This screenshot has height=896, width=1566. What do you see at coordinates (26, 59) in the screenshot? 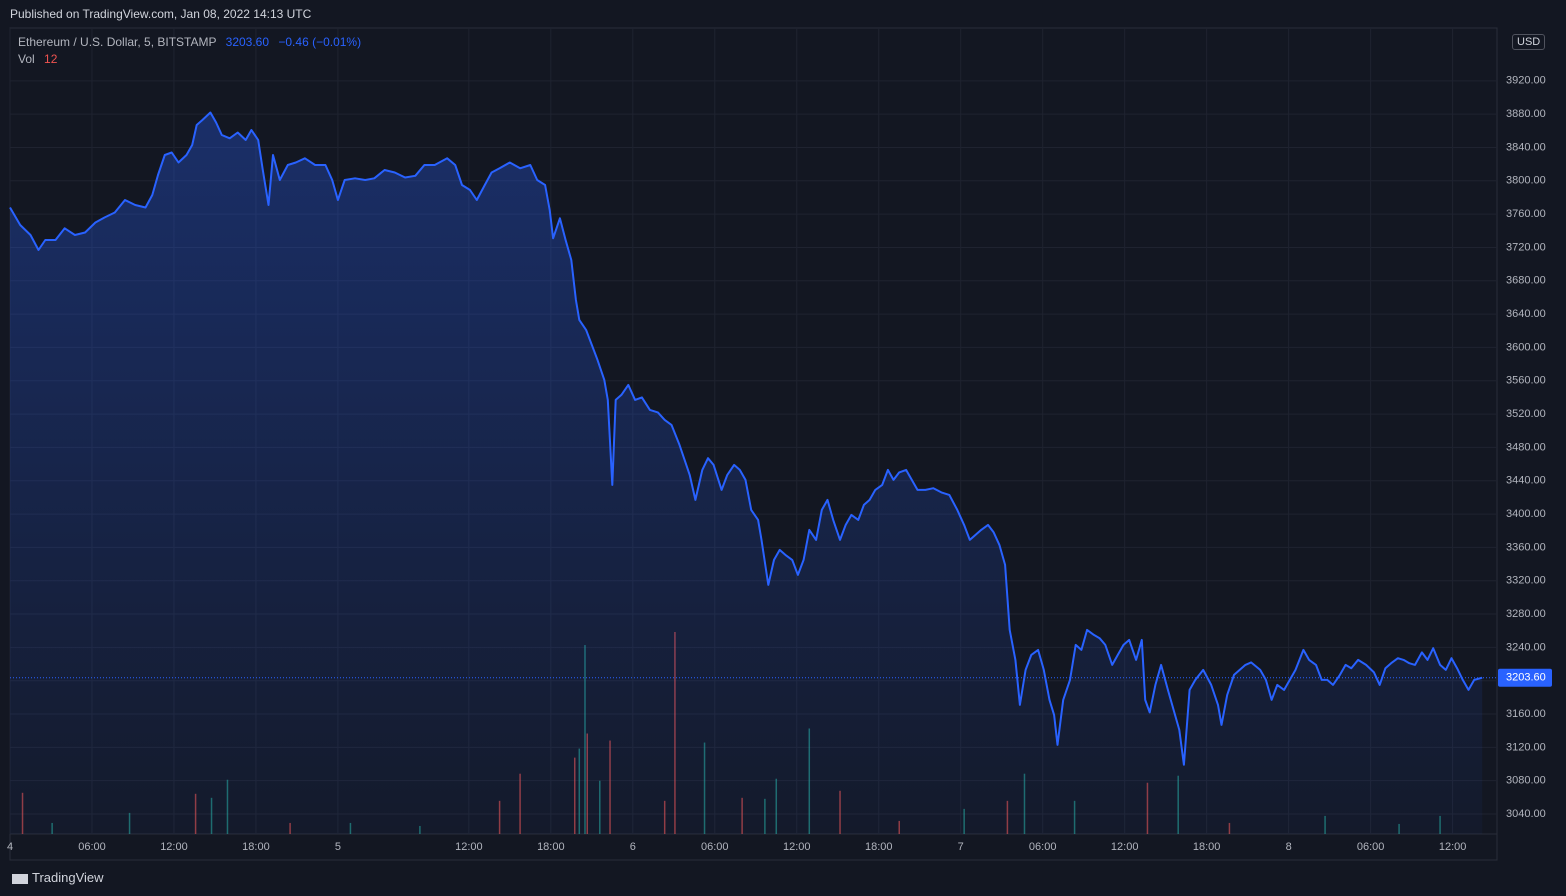
I see `volume-label: Vol` at bounding box center [26, 59].